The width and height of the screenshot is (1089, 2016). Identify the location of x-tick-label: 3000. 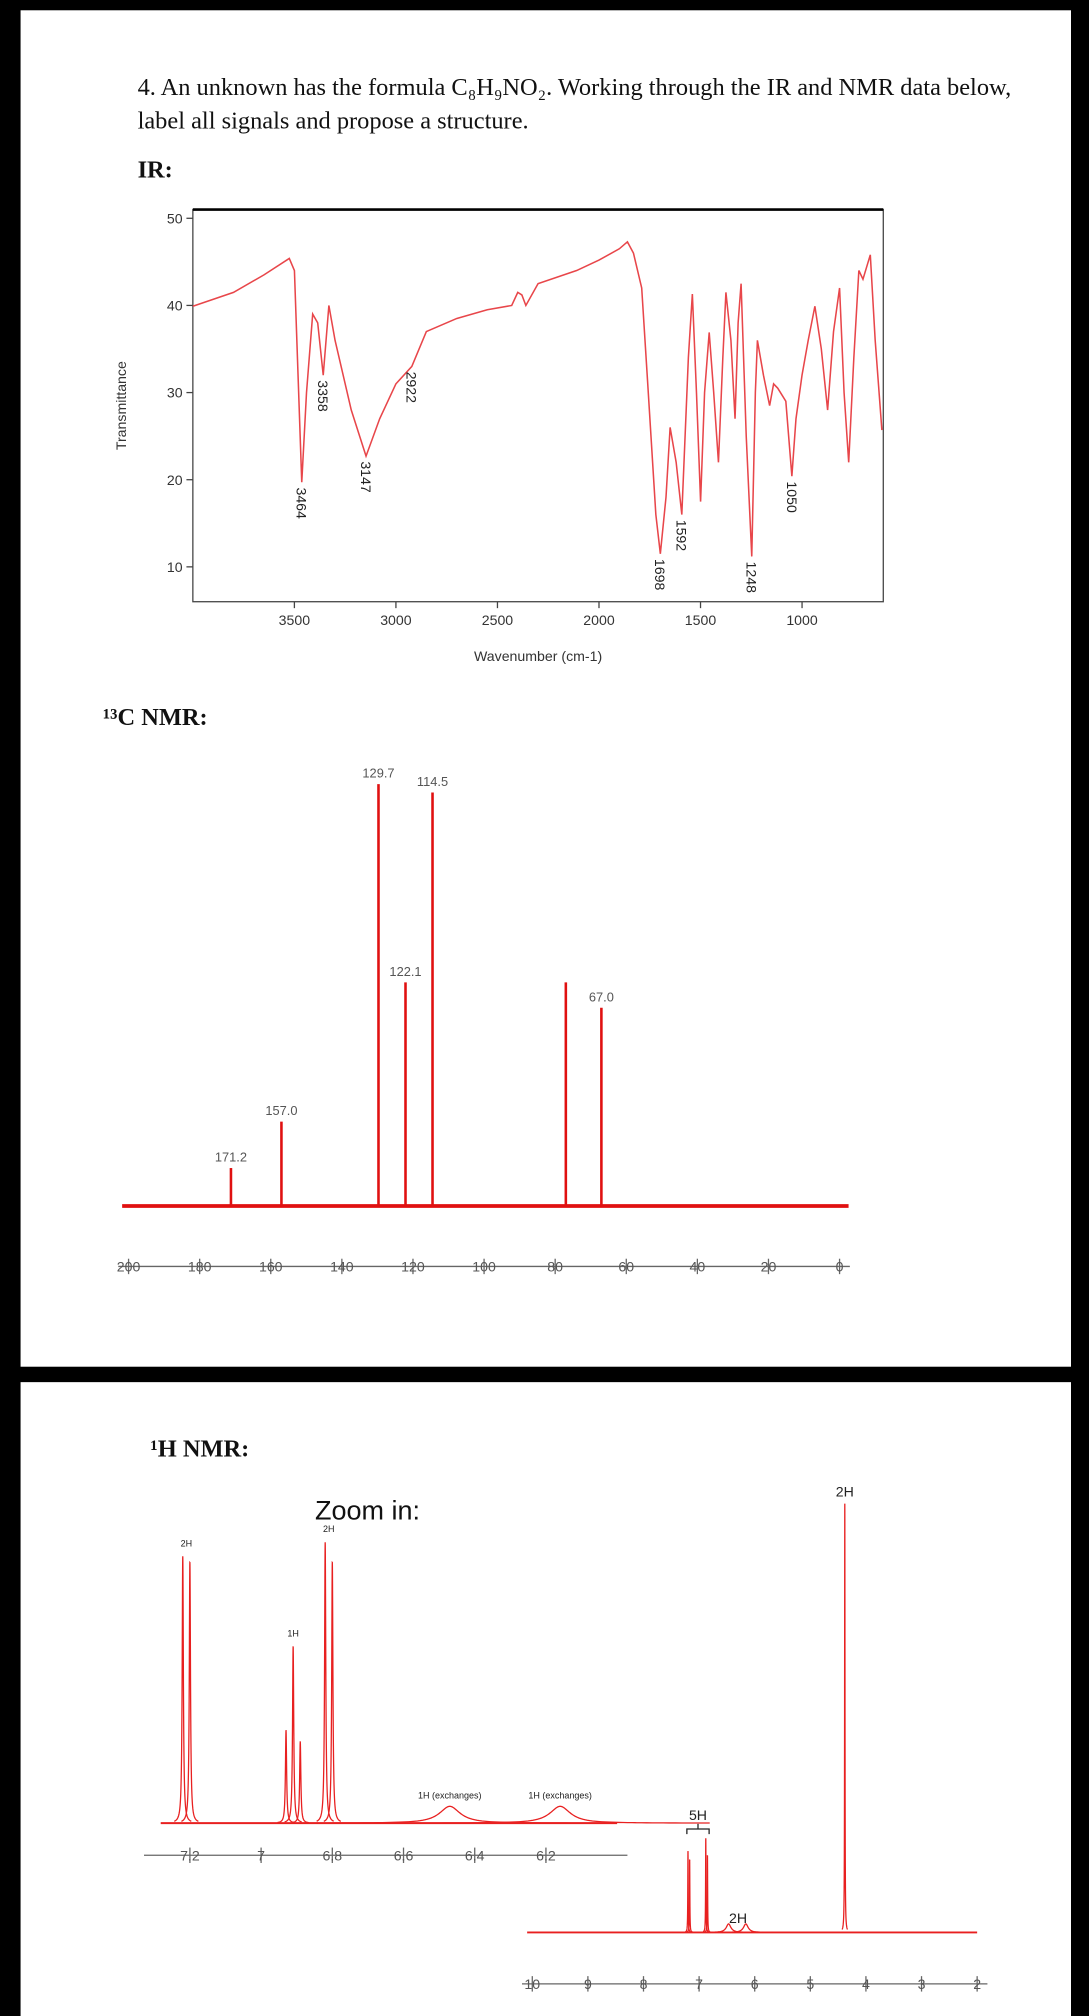
(396, 620).